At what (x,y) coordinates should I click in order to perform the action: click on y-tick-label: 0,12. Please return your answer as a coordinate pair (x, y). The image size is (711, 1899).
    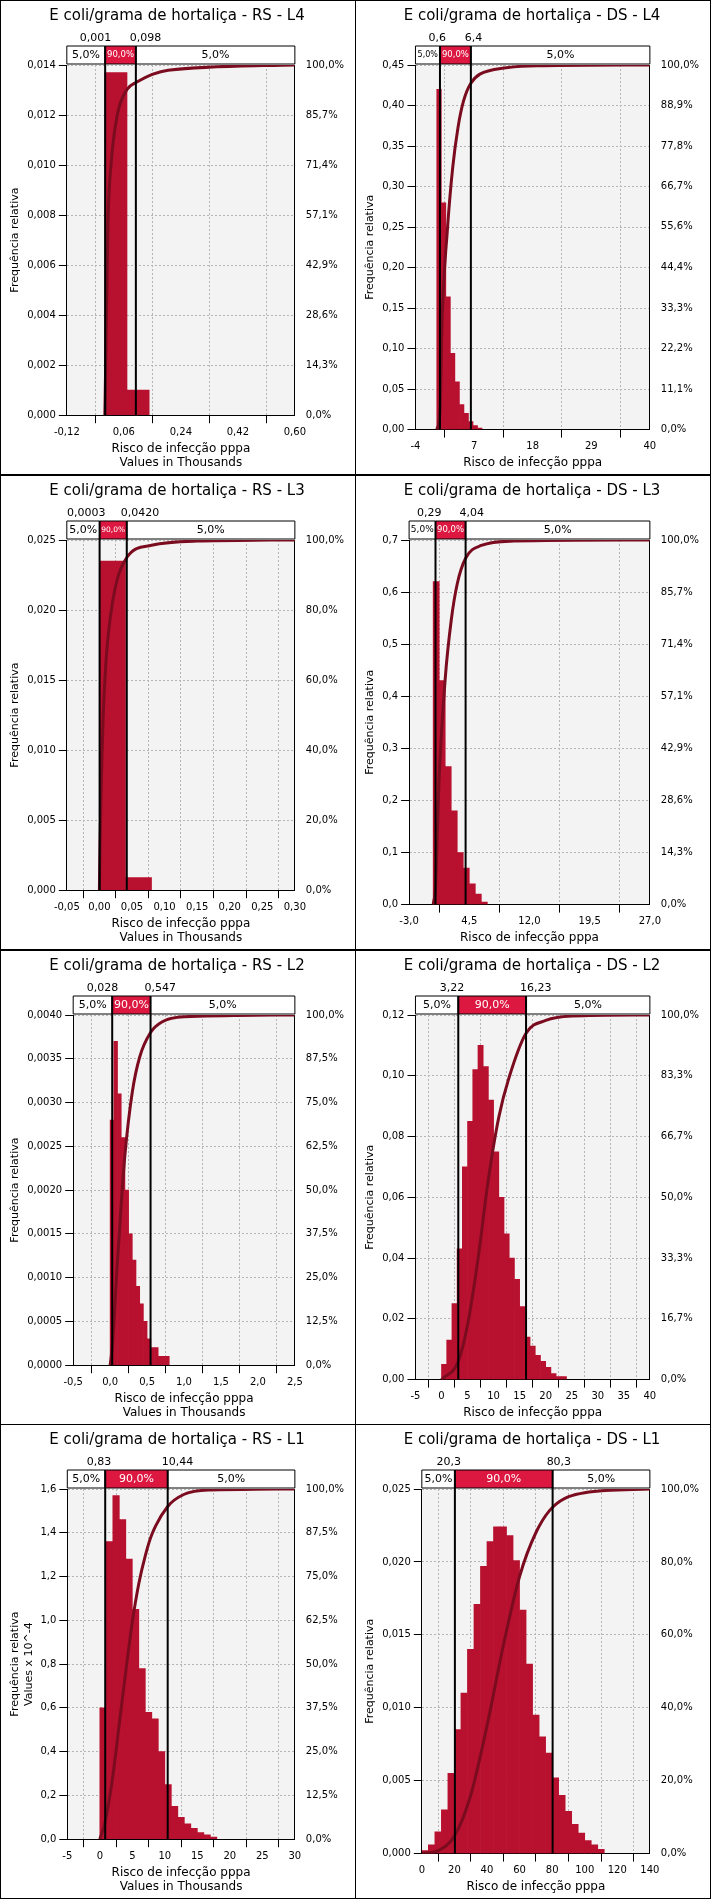
    Looking at the image, I should click on (393, 1014).